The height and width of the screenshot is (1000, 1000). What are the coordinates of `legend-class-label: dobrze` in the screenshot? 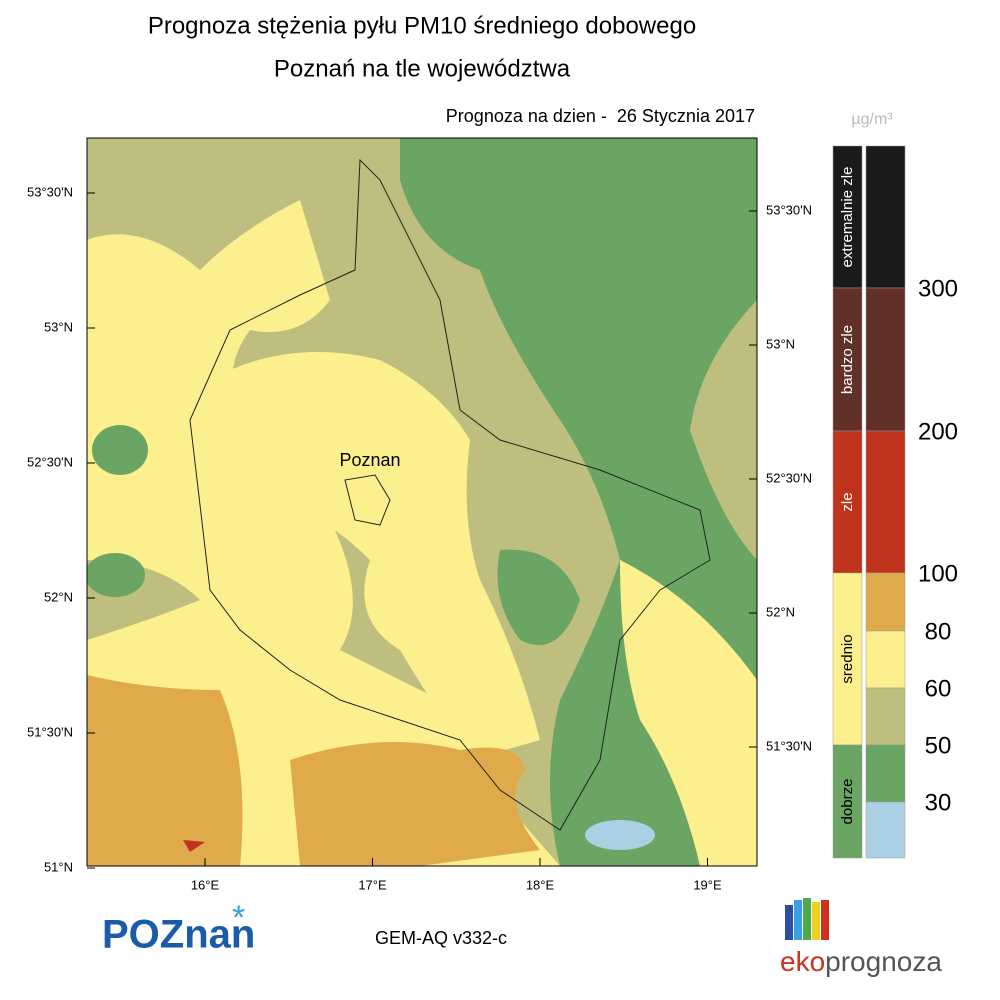 It's located at (847, 802).